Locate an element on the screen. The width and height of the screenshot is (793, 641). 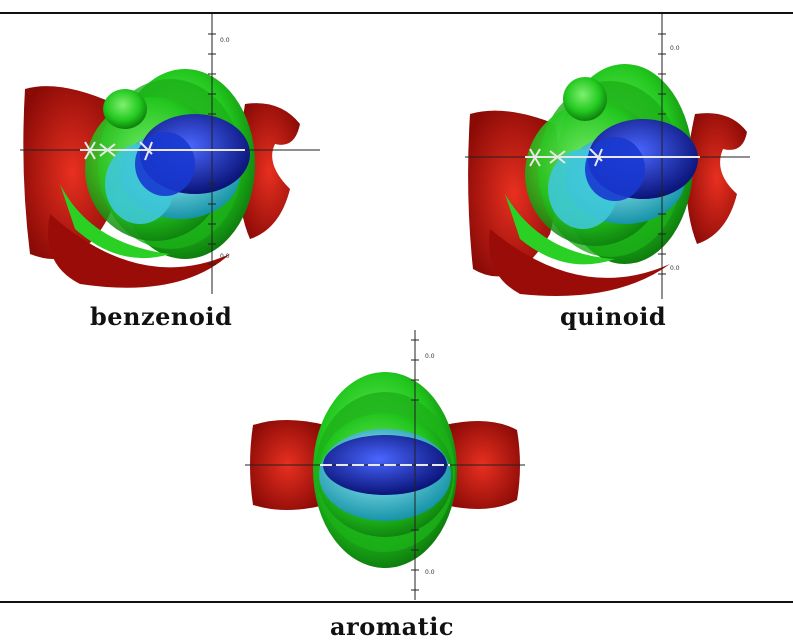
caption-quinoid: quinoid is located at coordinates (613, 316).